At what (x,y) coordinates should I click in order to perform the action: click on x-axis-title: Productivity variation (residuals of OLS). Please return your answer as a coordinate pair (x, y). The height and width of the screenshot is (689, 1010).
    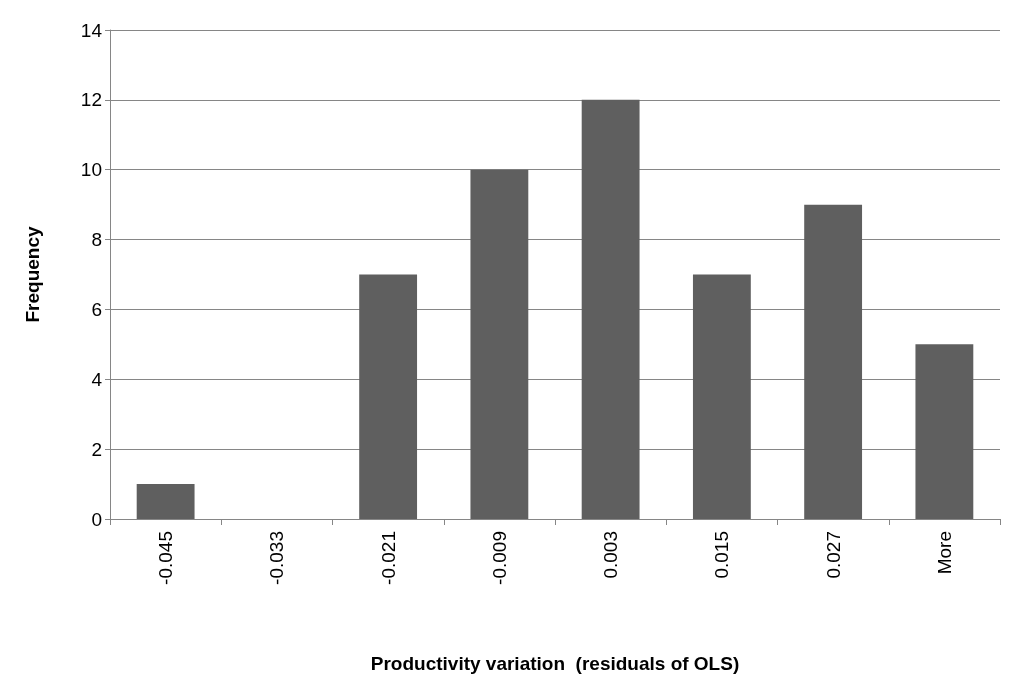
    Looking at the image, I should click on (555, 663).